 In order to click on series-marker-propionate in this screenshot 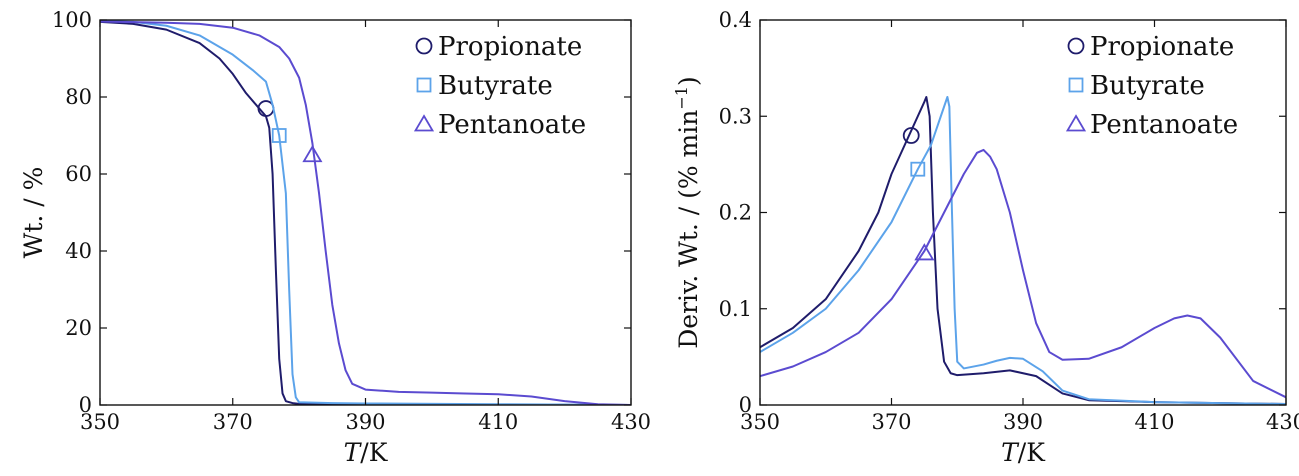, I will do `click(911, 135)`.